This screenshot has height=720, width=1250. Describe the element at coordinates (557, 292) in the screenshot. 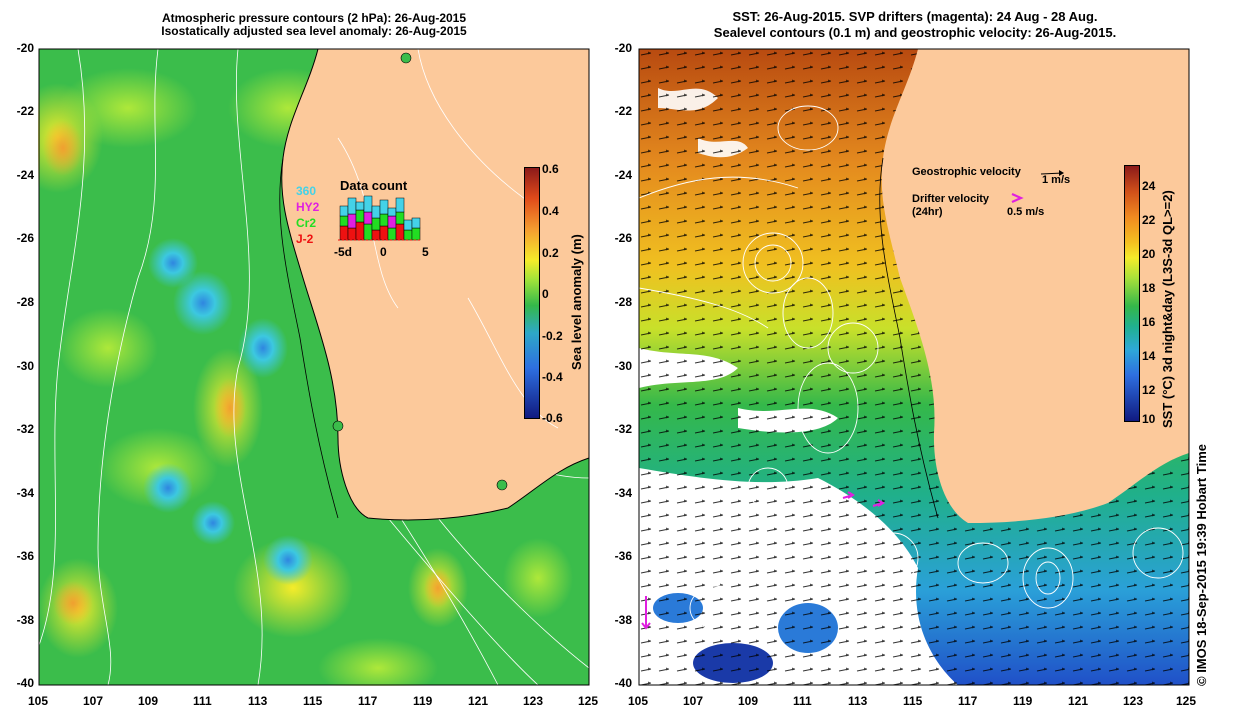

I see `sla-colorbar-ticks: 0.6 0.4 0.2 0 -0.2 -0.4 -0.6` at that location.